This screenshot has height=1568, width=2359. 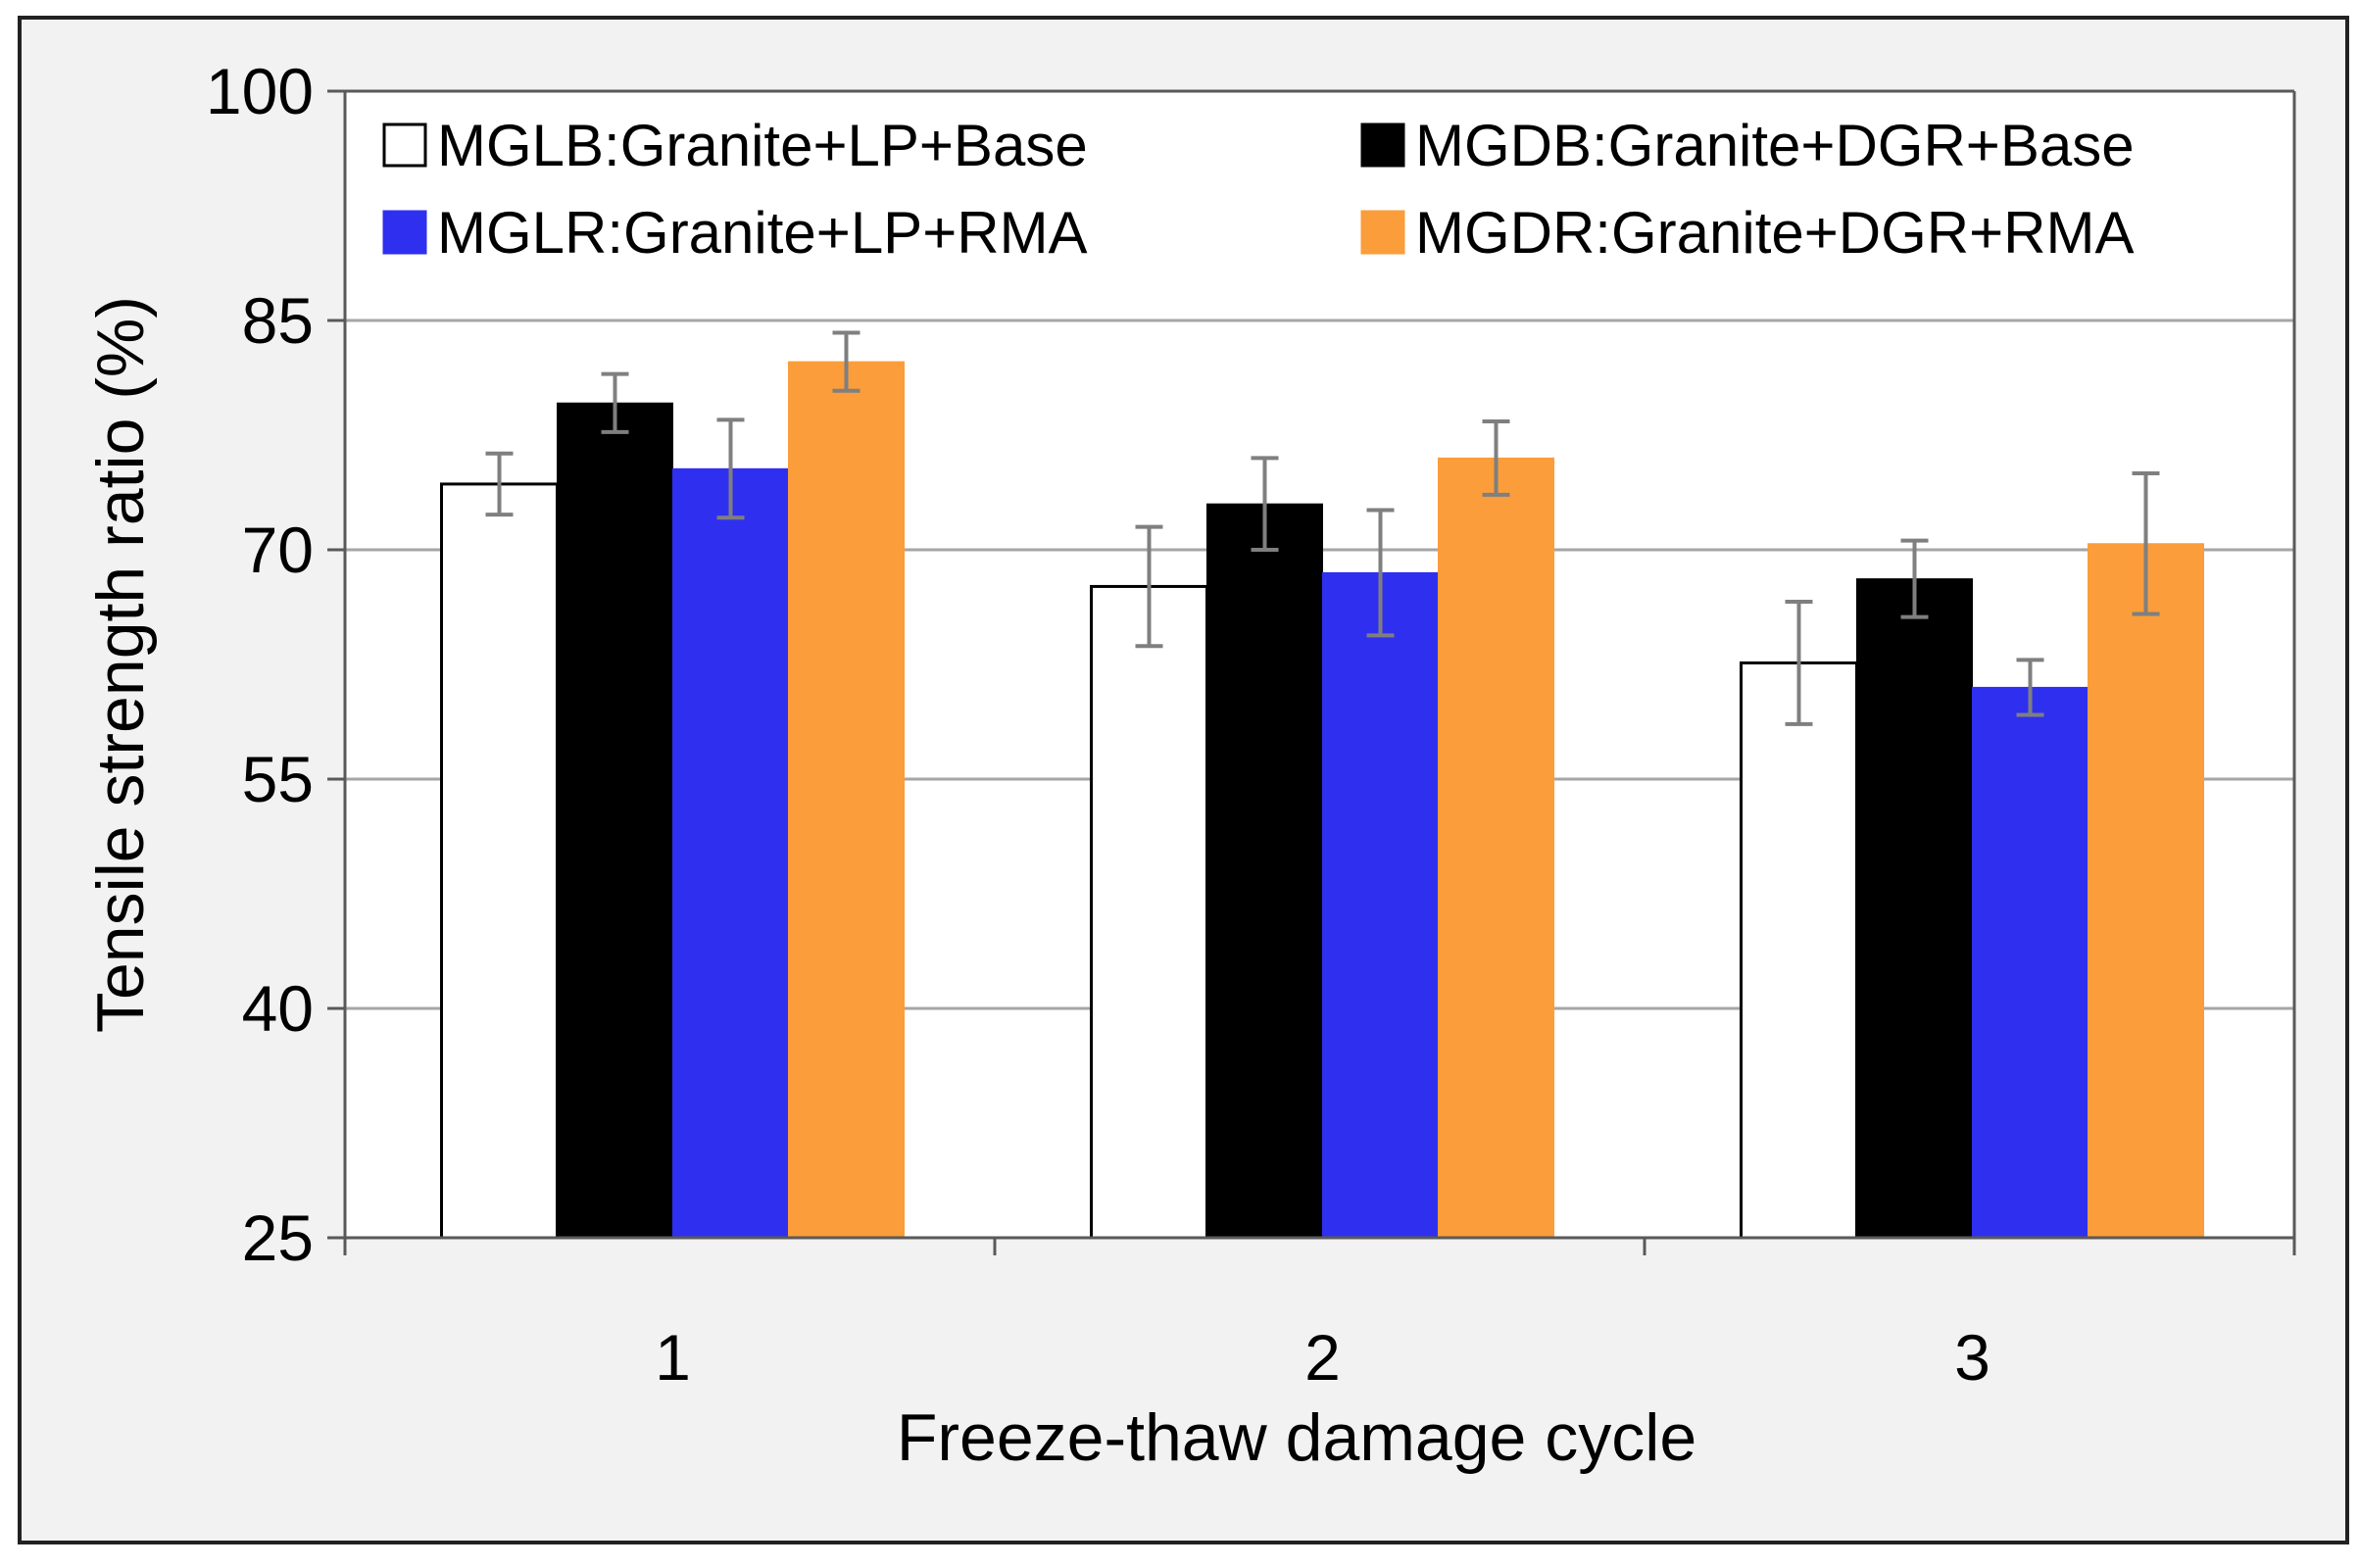 I want to click on legend-label-mglb: MGLB:Granite+LP+Base, so click(x=762, y=145).